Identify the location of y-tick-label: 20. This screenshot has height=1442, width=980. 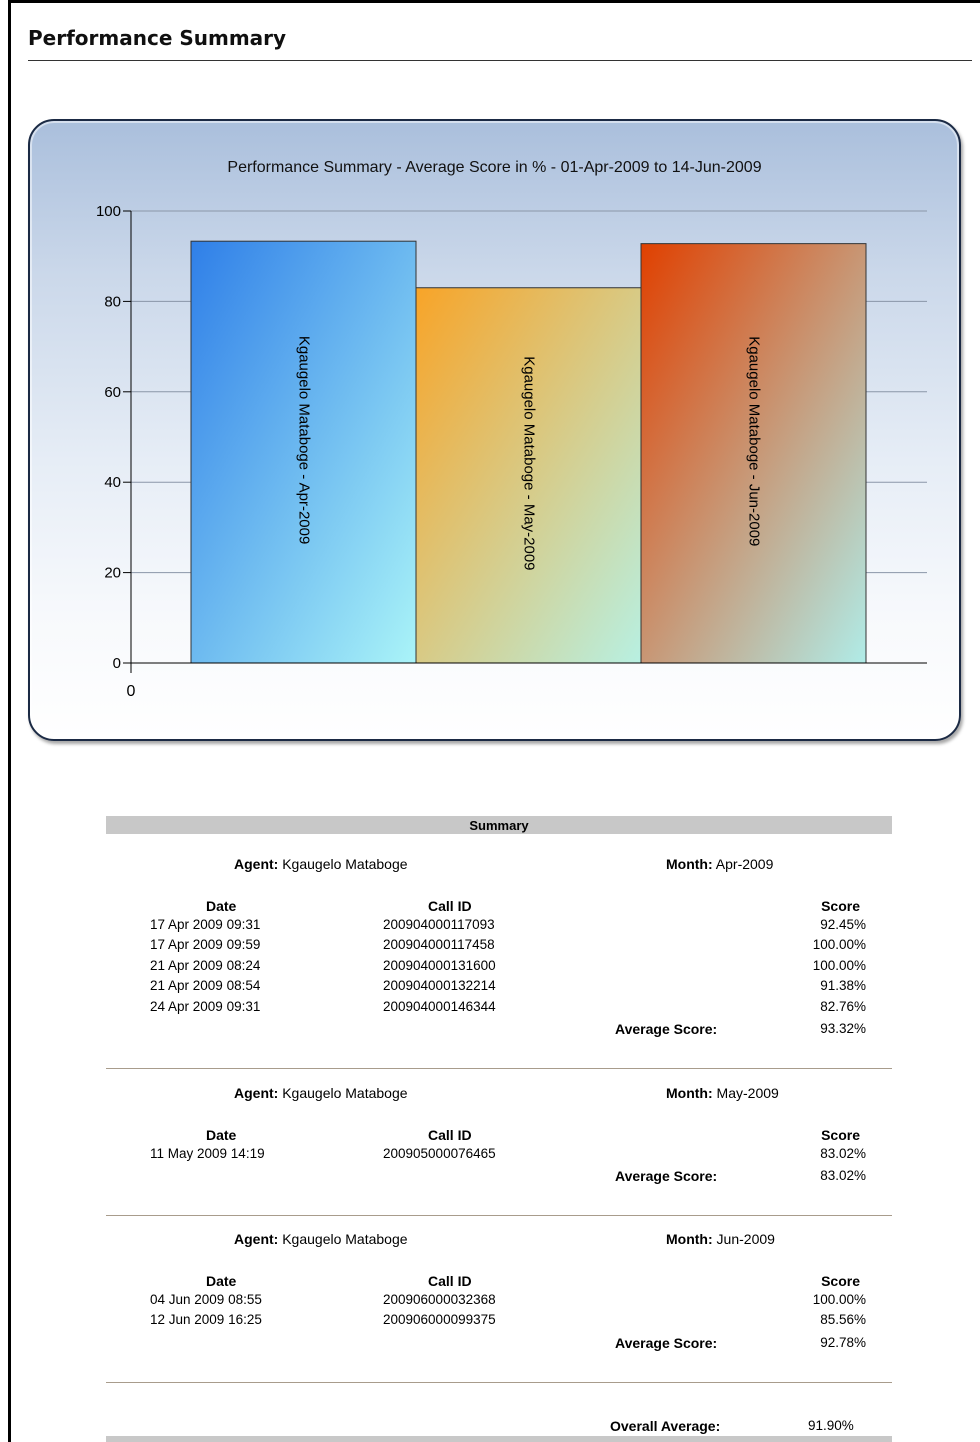
(112, 573).